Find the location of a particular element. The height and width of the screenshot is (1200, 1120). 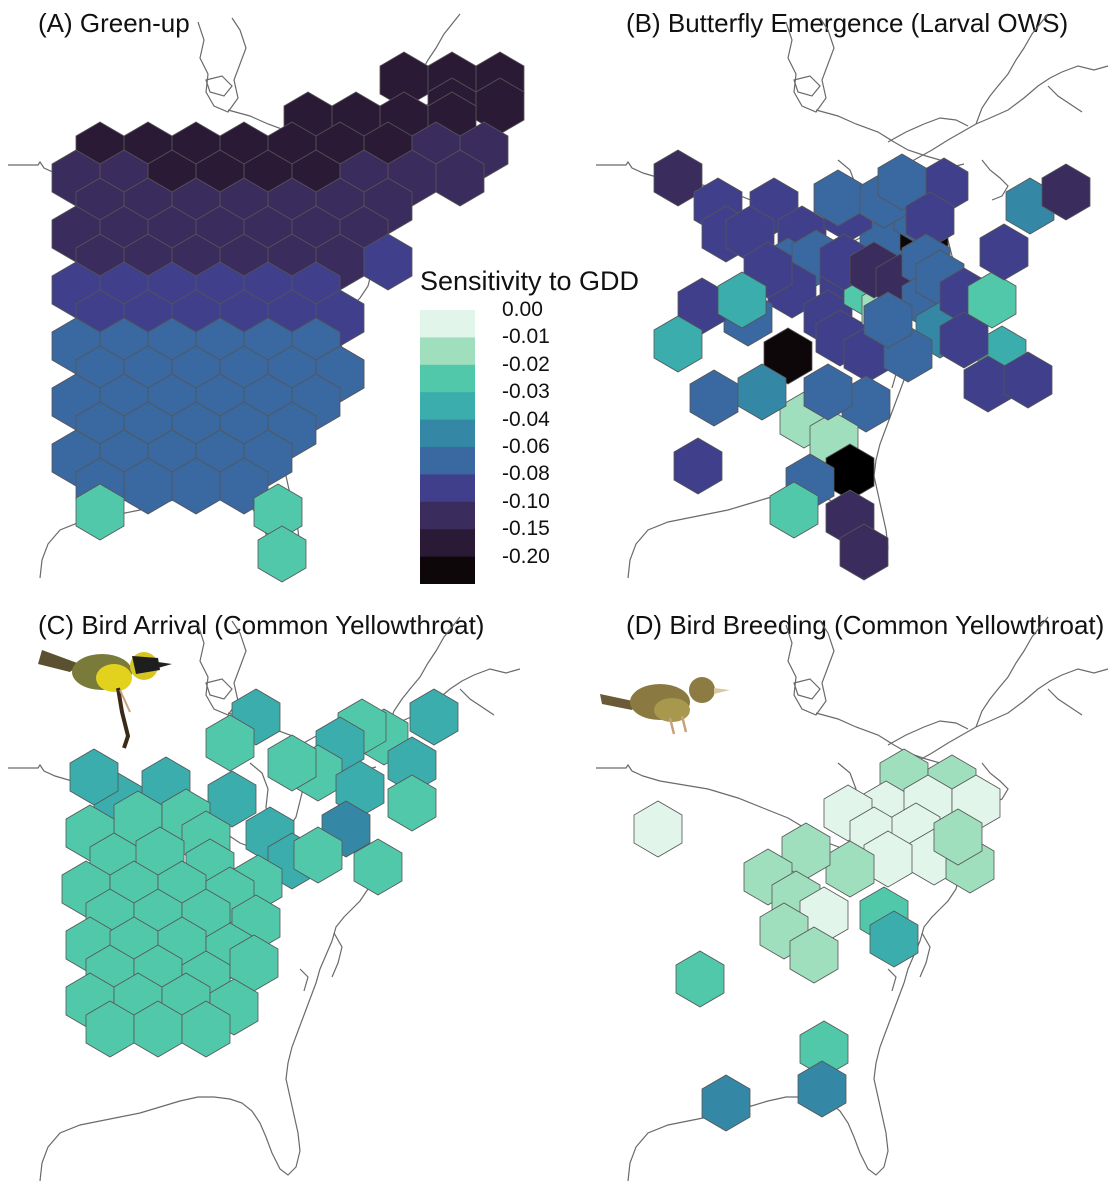

legend-label: -0.10 is located at coordinates (526, 501).